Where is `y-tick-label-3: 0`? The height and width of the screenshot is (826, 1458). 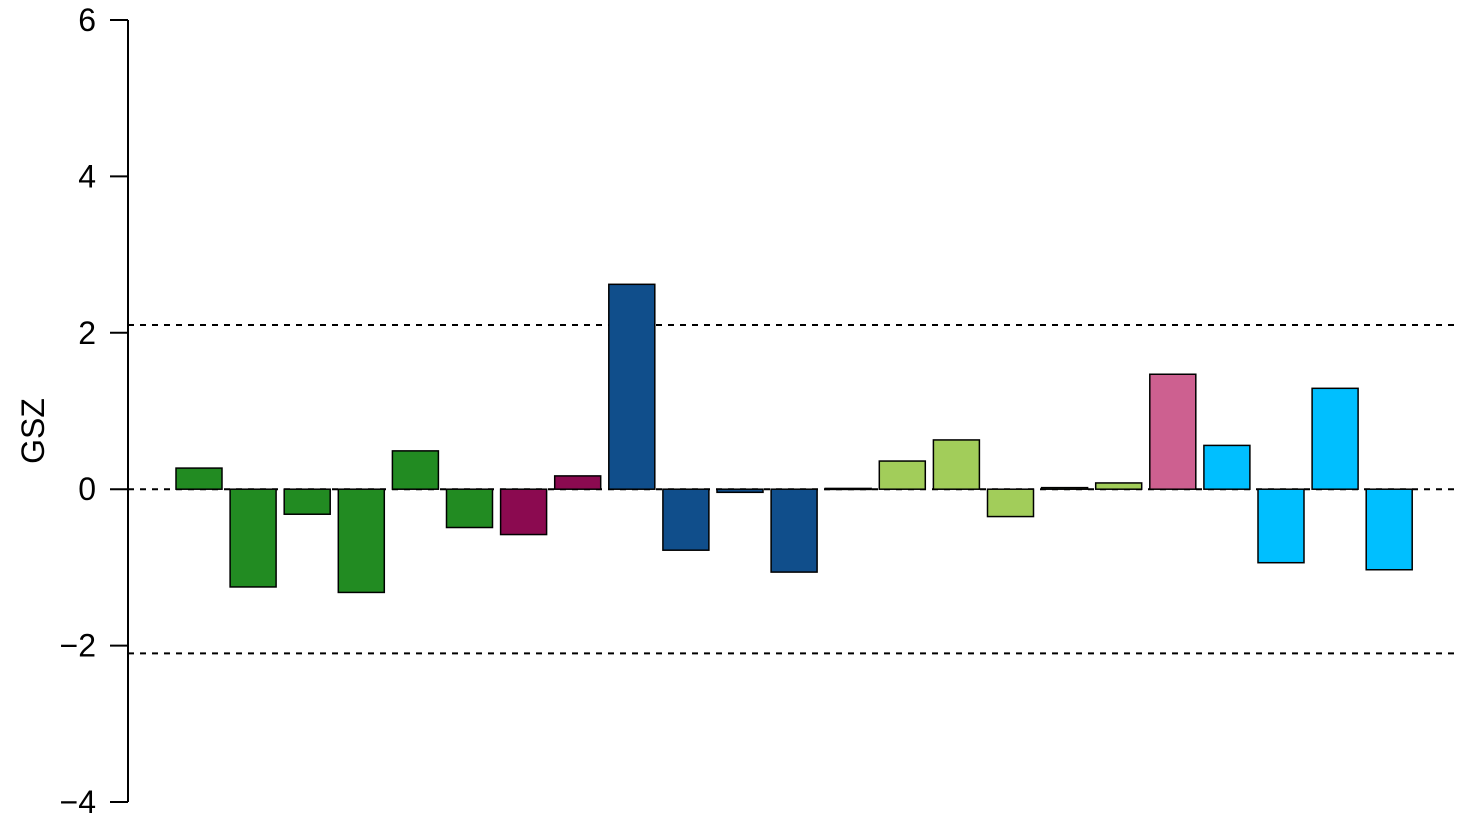 y-tick-label-3: 0 is located at coordinates (87, 489).